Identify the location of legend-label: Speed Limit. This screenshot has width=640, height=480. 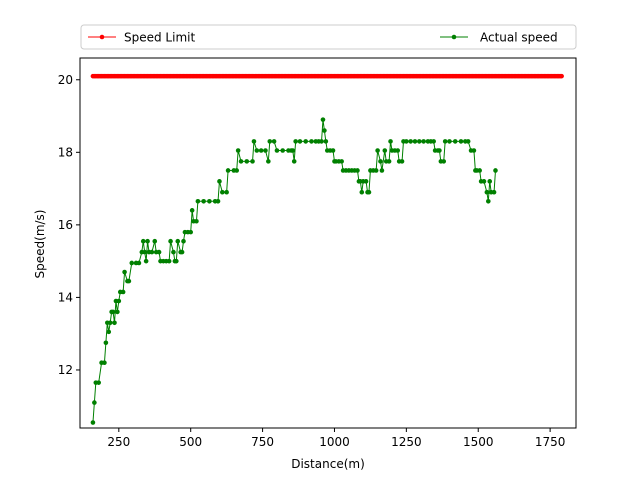
(159, 38).